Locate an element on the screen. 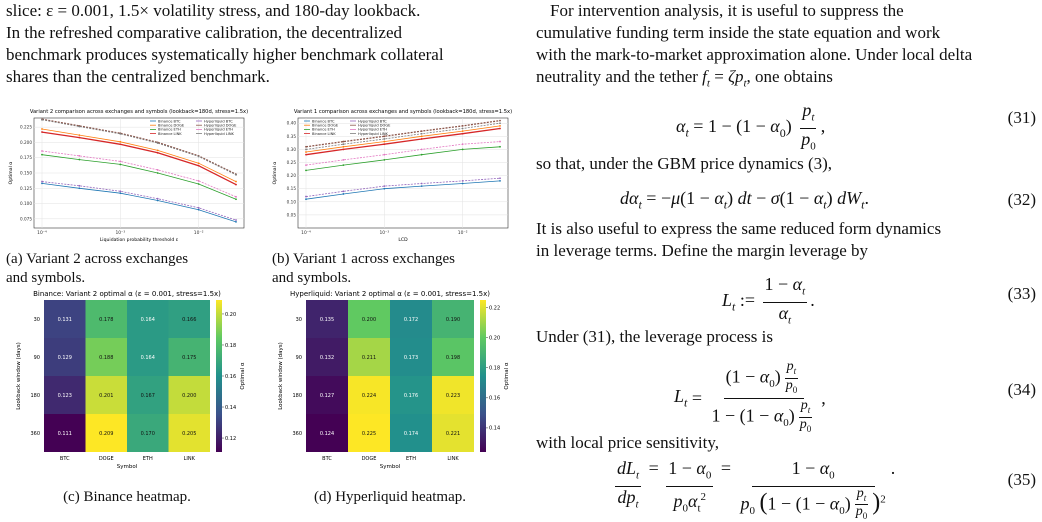  column-tick-label: DOGE is located at coordinates (369, 459).